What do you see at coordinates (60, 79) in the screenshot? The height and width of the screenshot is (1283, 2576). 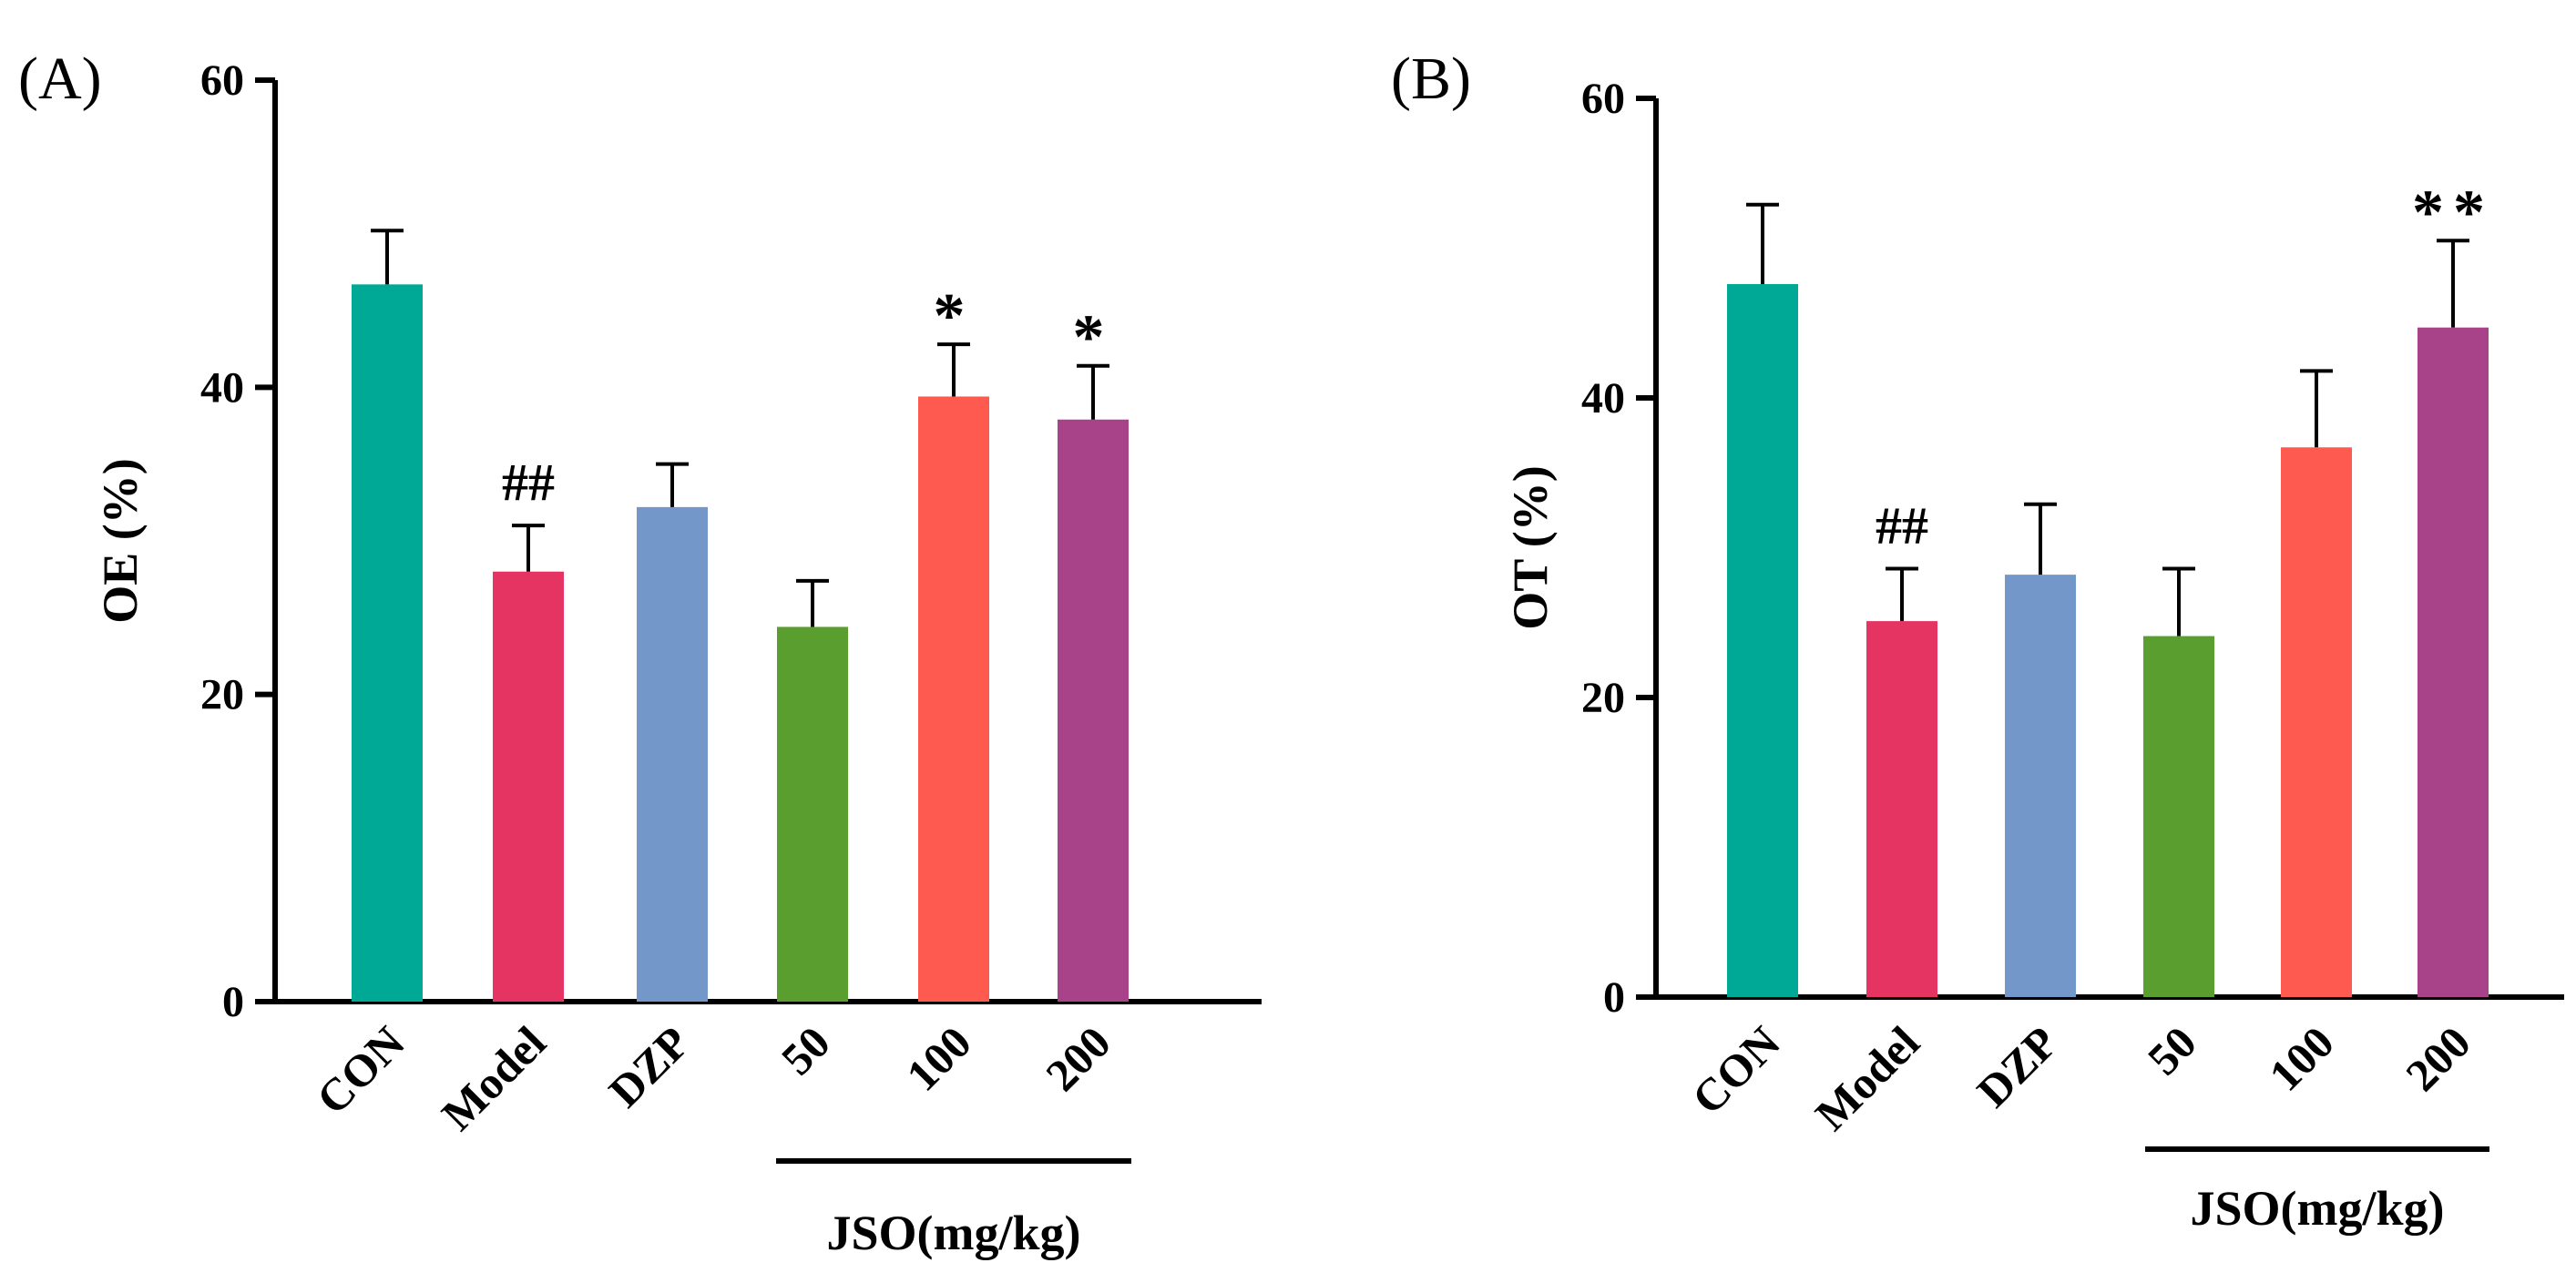 I see `panel-label: (A)` at bounding box center [60, 79].